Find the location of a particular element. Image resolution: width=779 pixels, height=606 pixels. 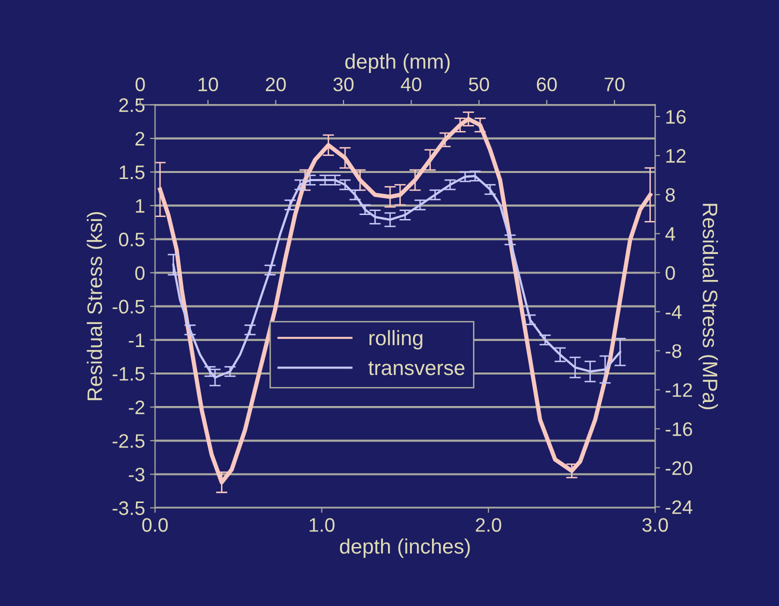

y2-tick-label: -4 is located at coordinates (674, 312).